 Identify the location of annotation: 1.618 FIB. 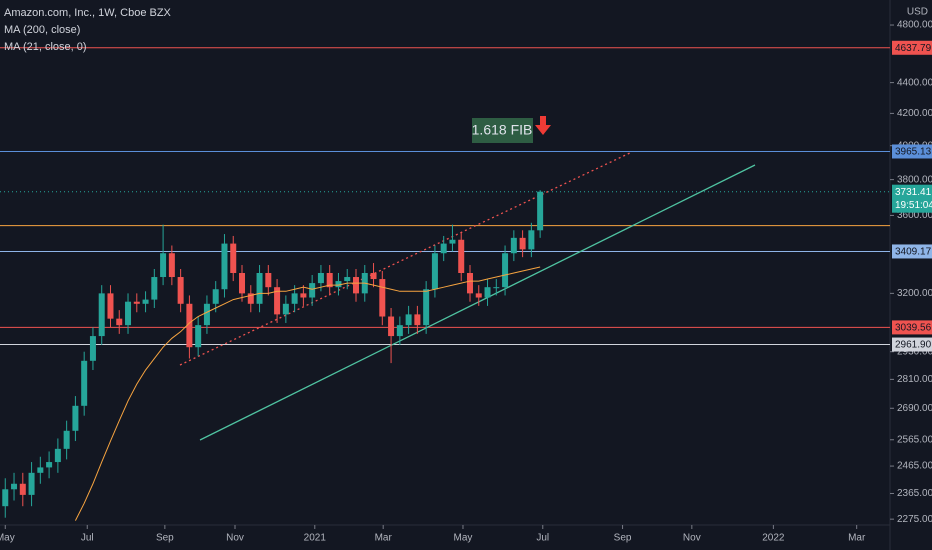
(502, 130).